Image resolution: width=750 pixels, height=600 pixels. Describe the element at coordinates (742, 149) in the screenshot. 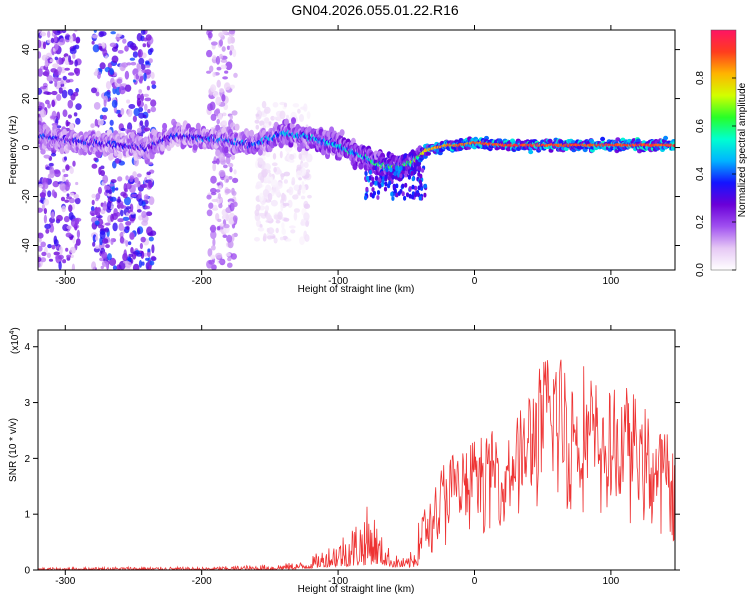

I see `colorbar-label: Normalized spectral amplitude` at that location.